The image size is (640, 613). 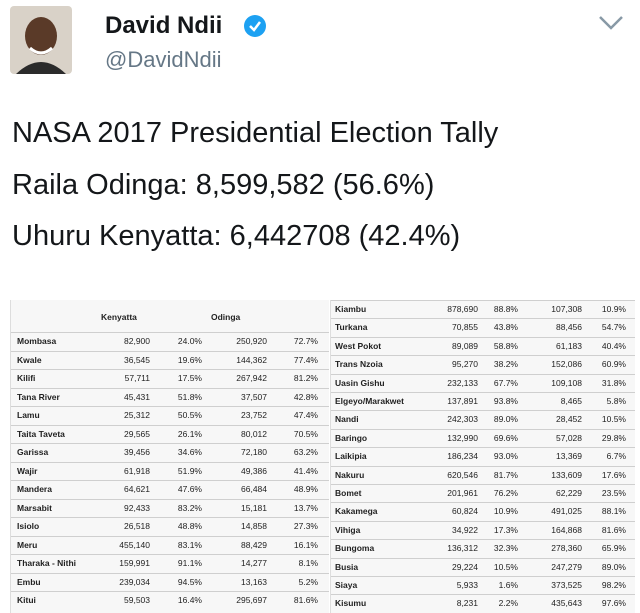 I want to click on table-cell: 54.7%, so click(x=613, y=327).